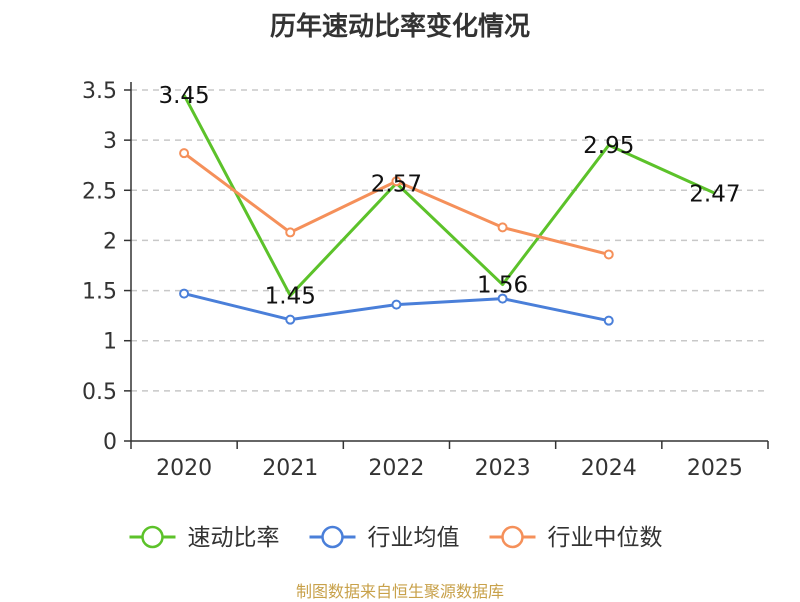  Describe the element at coordinates (399, 27) in the screenshot. I see `chart-title: 历年速动比率变化情况` at that location.